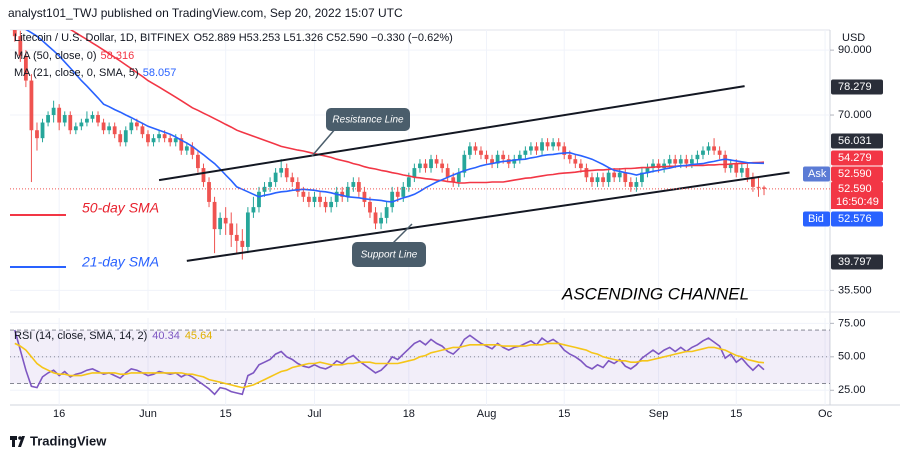 This screenshot has height=459, width=900. What do you see at coordinates (816, 219) in the screenshot?
I see `quote-name-badge` at bounding box center [816, 219].